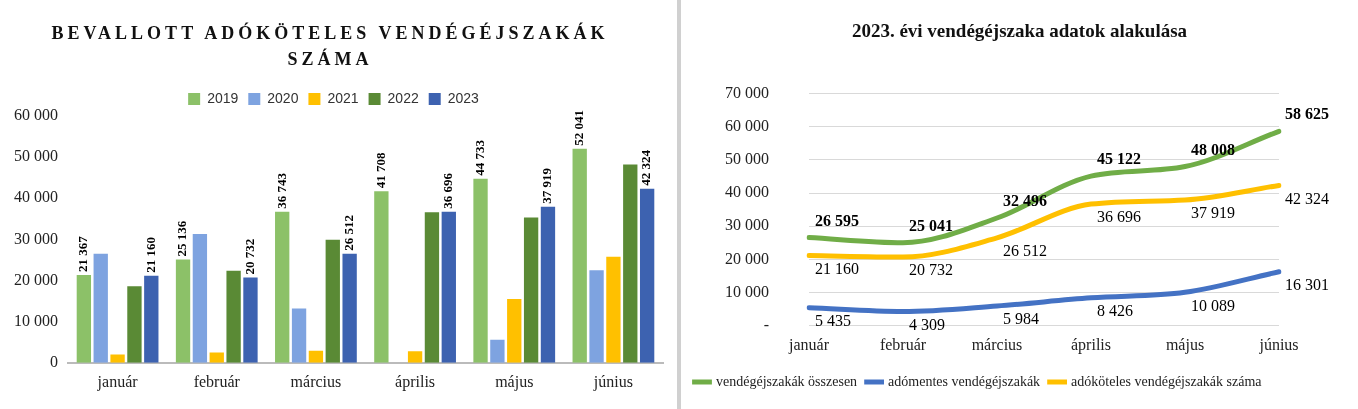 The width and height of the screenshot is (1358, 409). Describe the element at coordinates (1019, 31) in the screenshot. I see `chart-title: 2023. évi vendégéjszaka adatok alakulása` at that location.